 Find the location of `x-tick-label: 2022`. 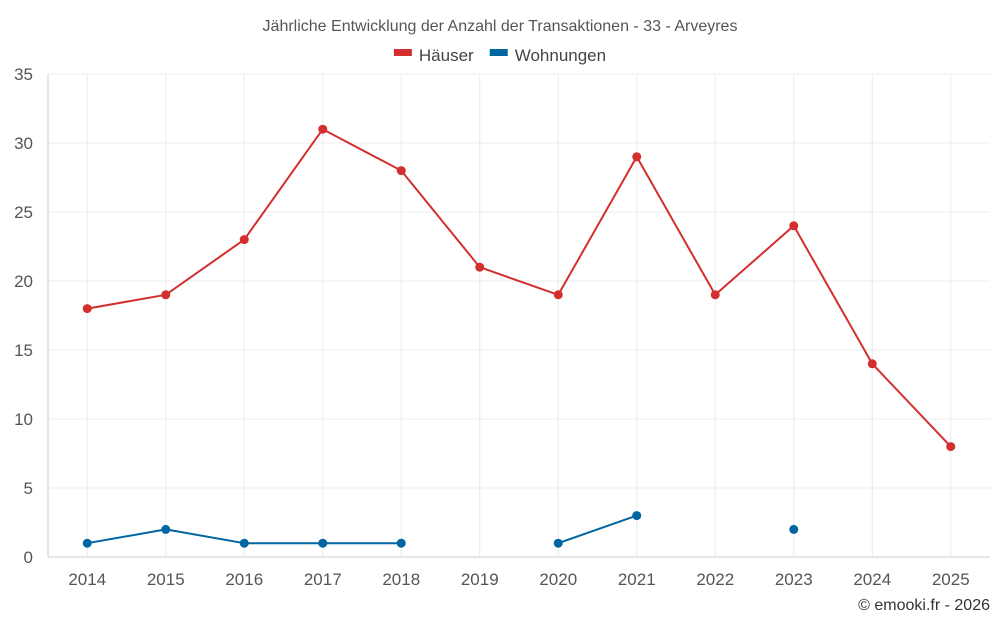

x-tick-label: 2022 is located at coordinates (715, 579).